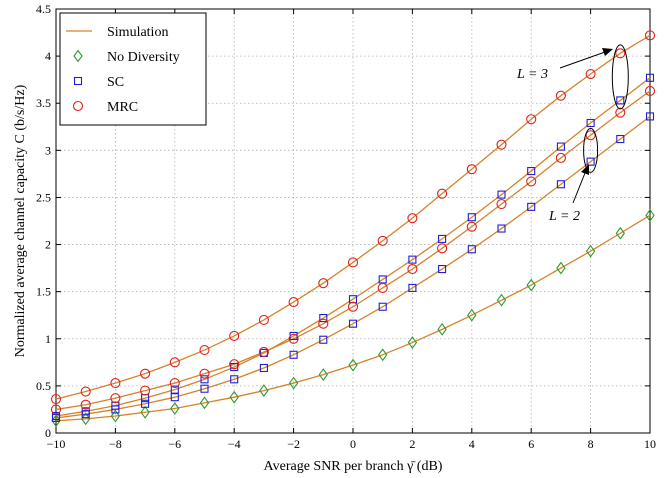 The height and width of the screenshot is (478, 665). What do you see at coordinates (43, 103) in the screenshot?
I see `y-tick-label: 3.5` at bounding box center [43, 103].